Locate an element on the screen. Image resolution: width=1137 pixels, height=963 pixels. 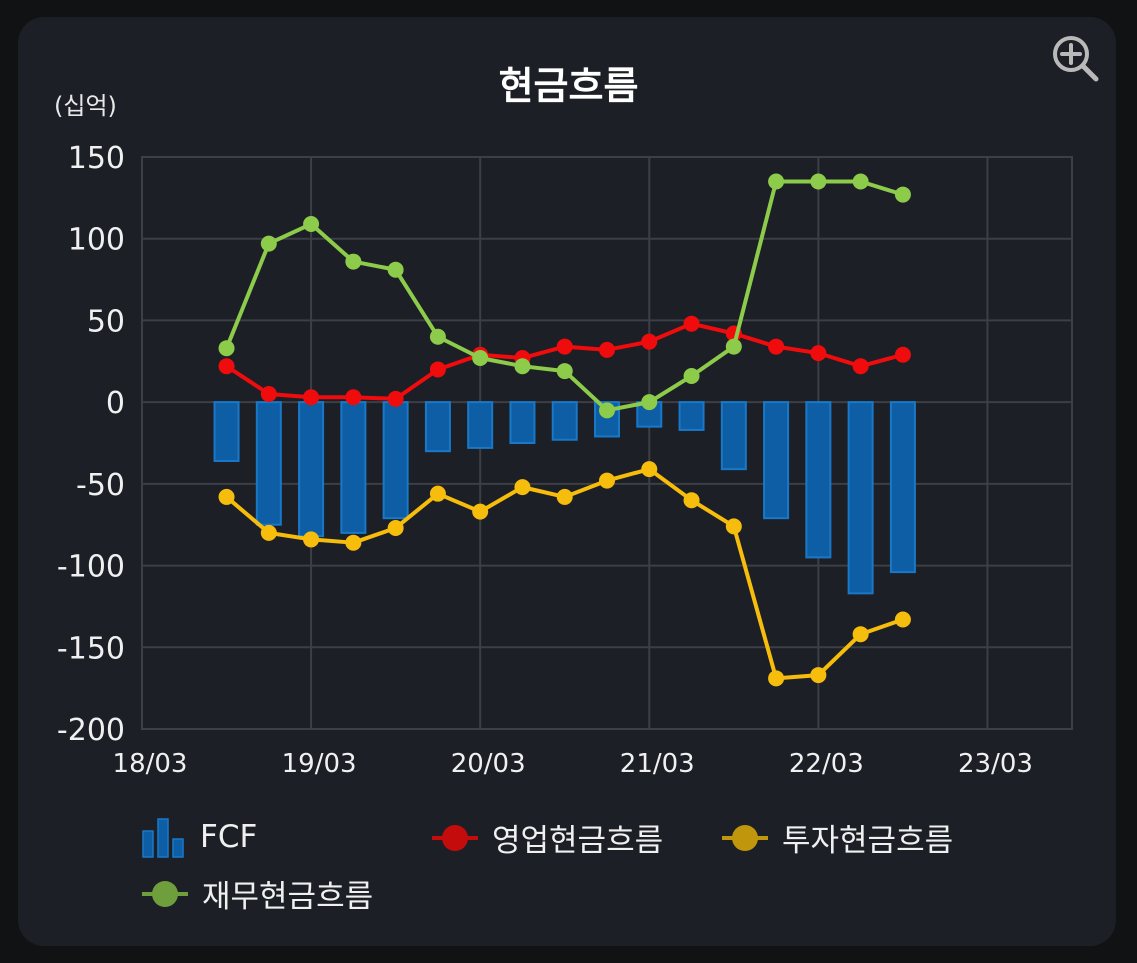
legend-label-fcf: FCF is located at coordinates (229, 837).